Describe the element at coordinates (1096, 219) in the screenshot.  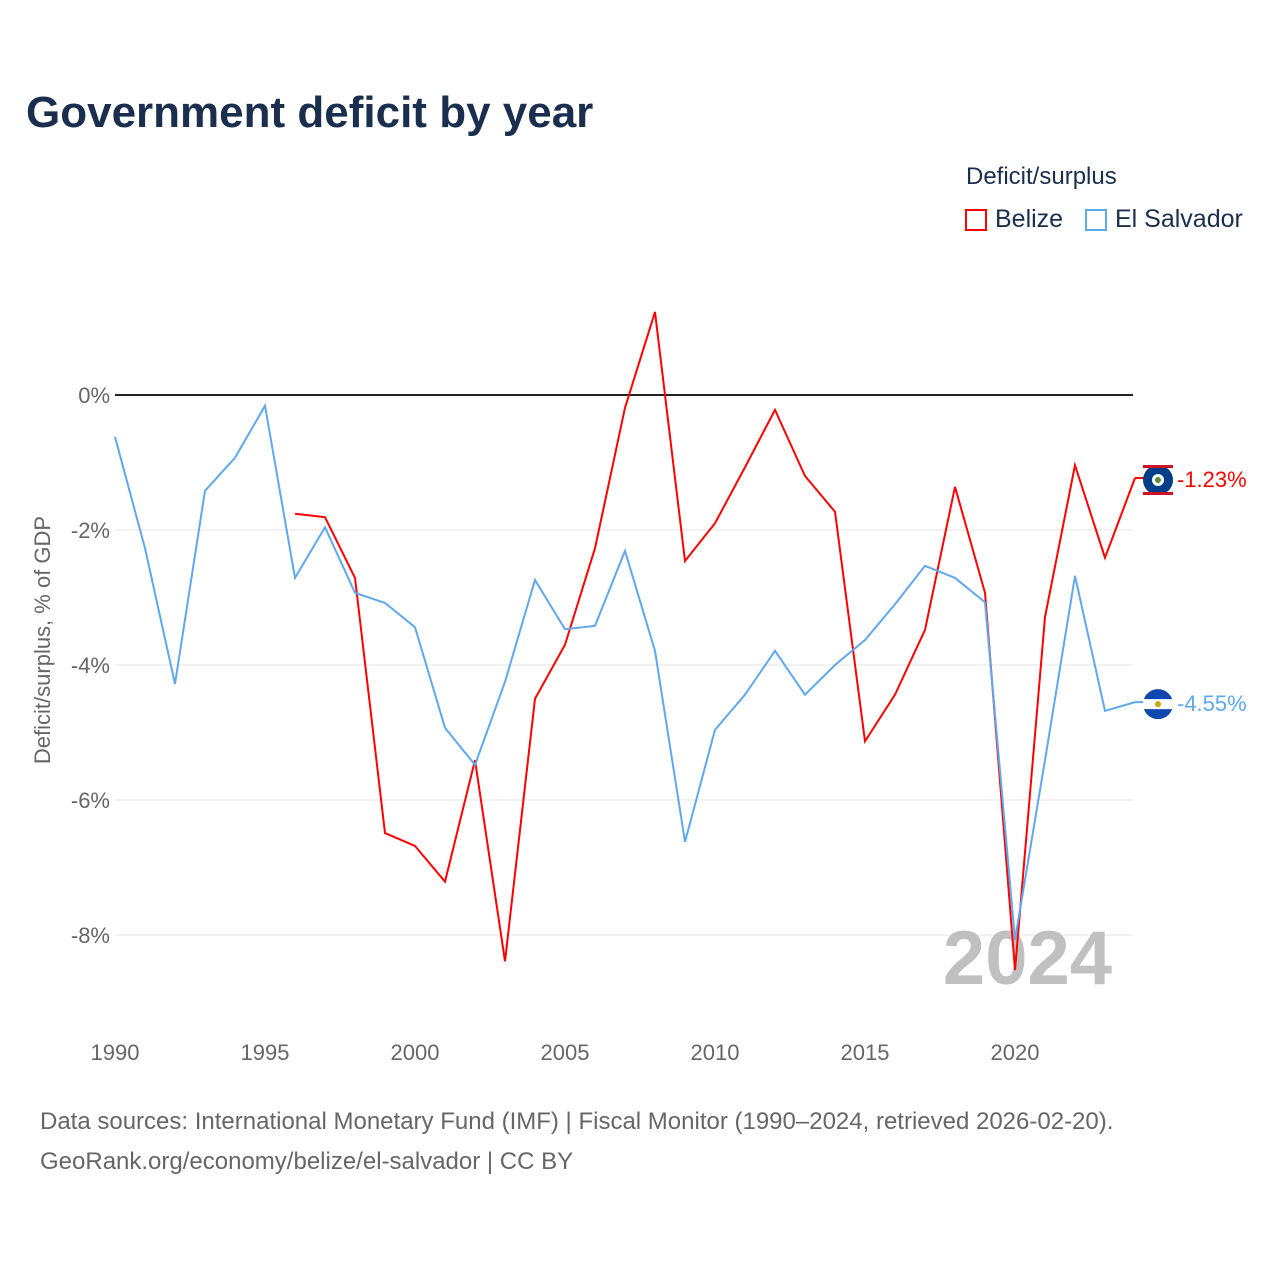
I see `legend-swatch-el-salvador` at that location.